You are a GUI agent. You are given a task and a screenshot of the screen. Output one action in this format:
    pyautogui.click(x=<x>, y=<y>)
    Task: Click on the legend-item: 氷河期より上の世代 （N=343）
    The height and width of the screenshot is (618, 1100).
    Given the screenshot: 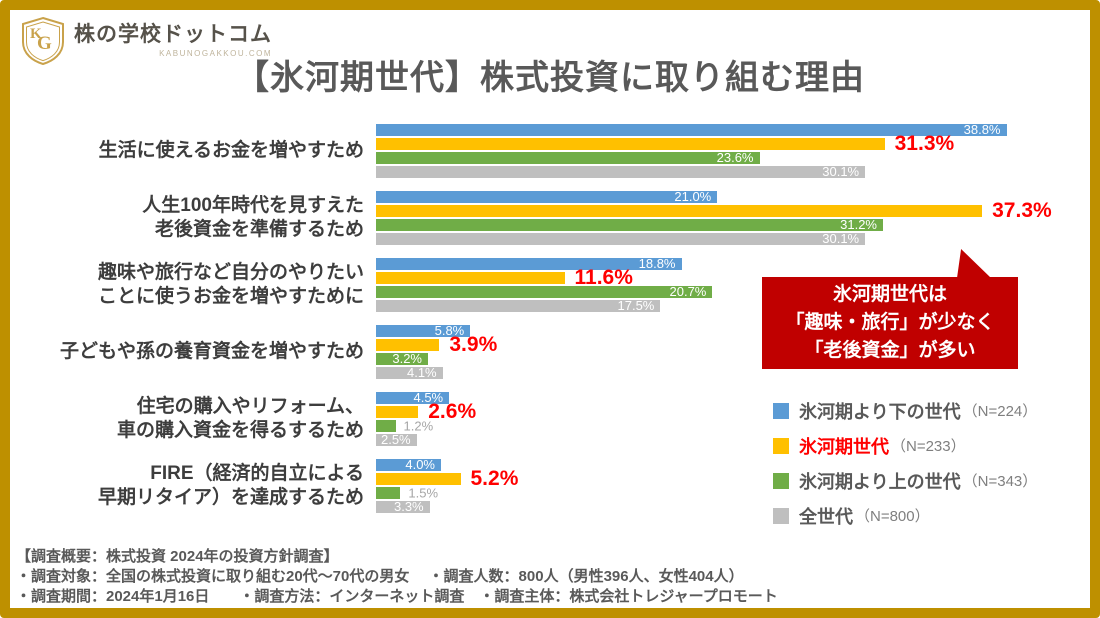 What is the action you would take?
    pyautogui.click(x=905, y=481)
    